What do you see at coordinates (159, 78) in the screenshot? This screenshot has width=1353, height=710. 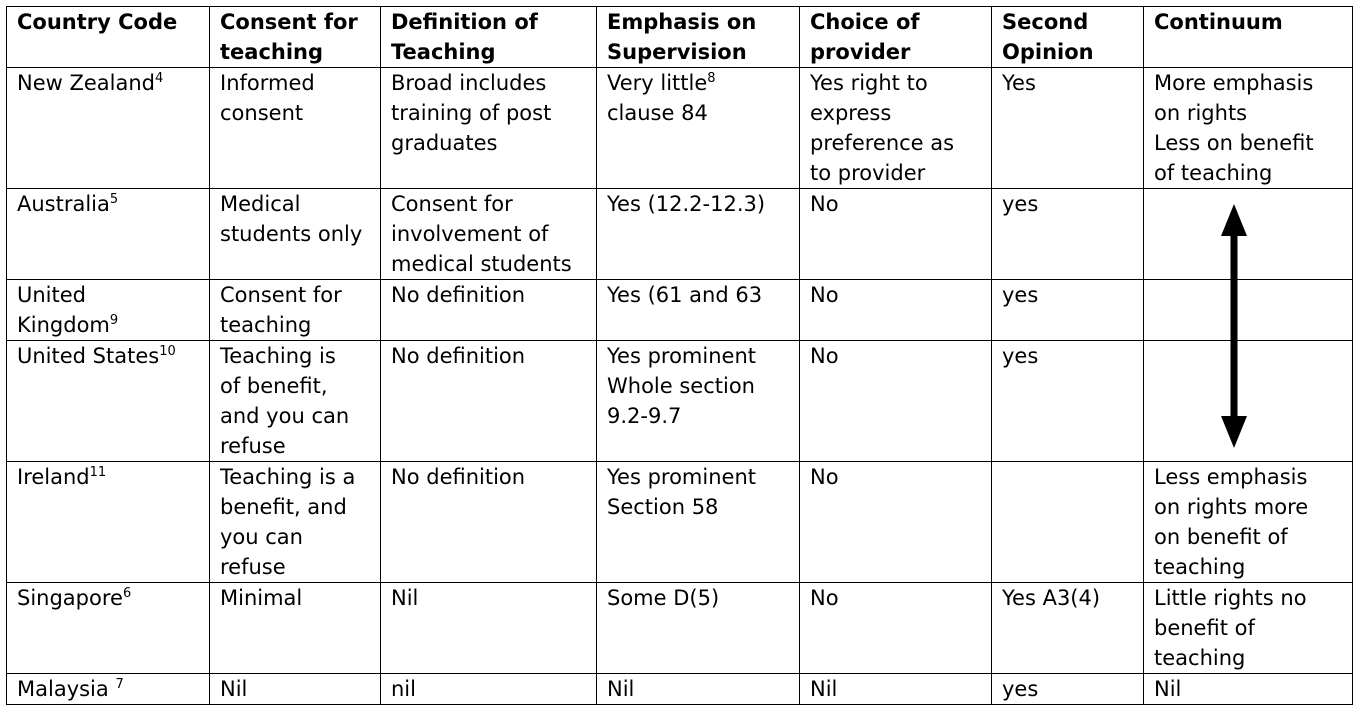 I see `footnote-ref: 4` at bounding box center [159, 78].